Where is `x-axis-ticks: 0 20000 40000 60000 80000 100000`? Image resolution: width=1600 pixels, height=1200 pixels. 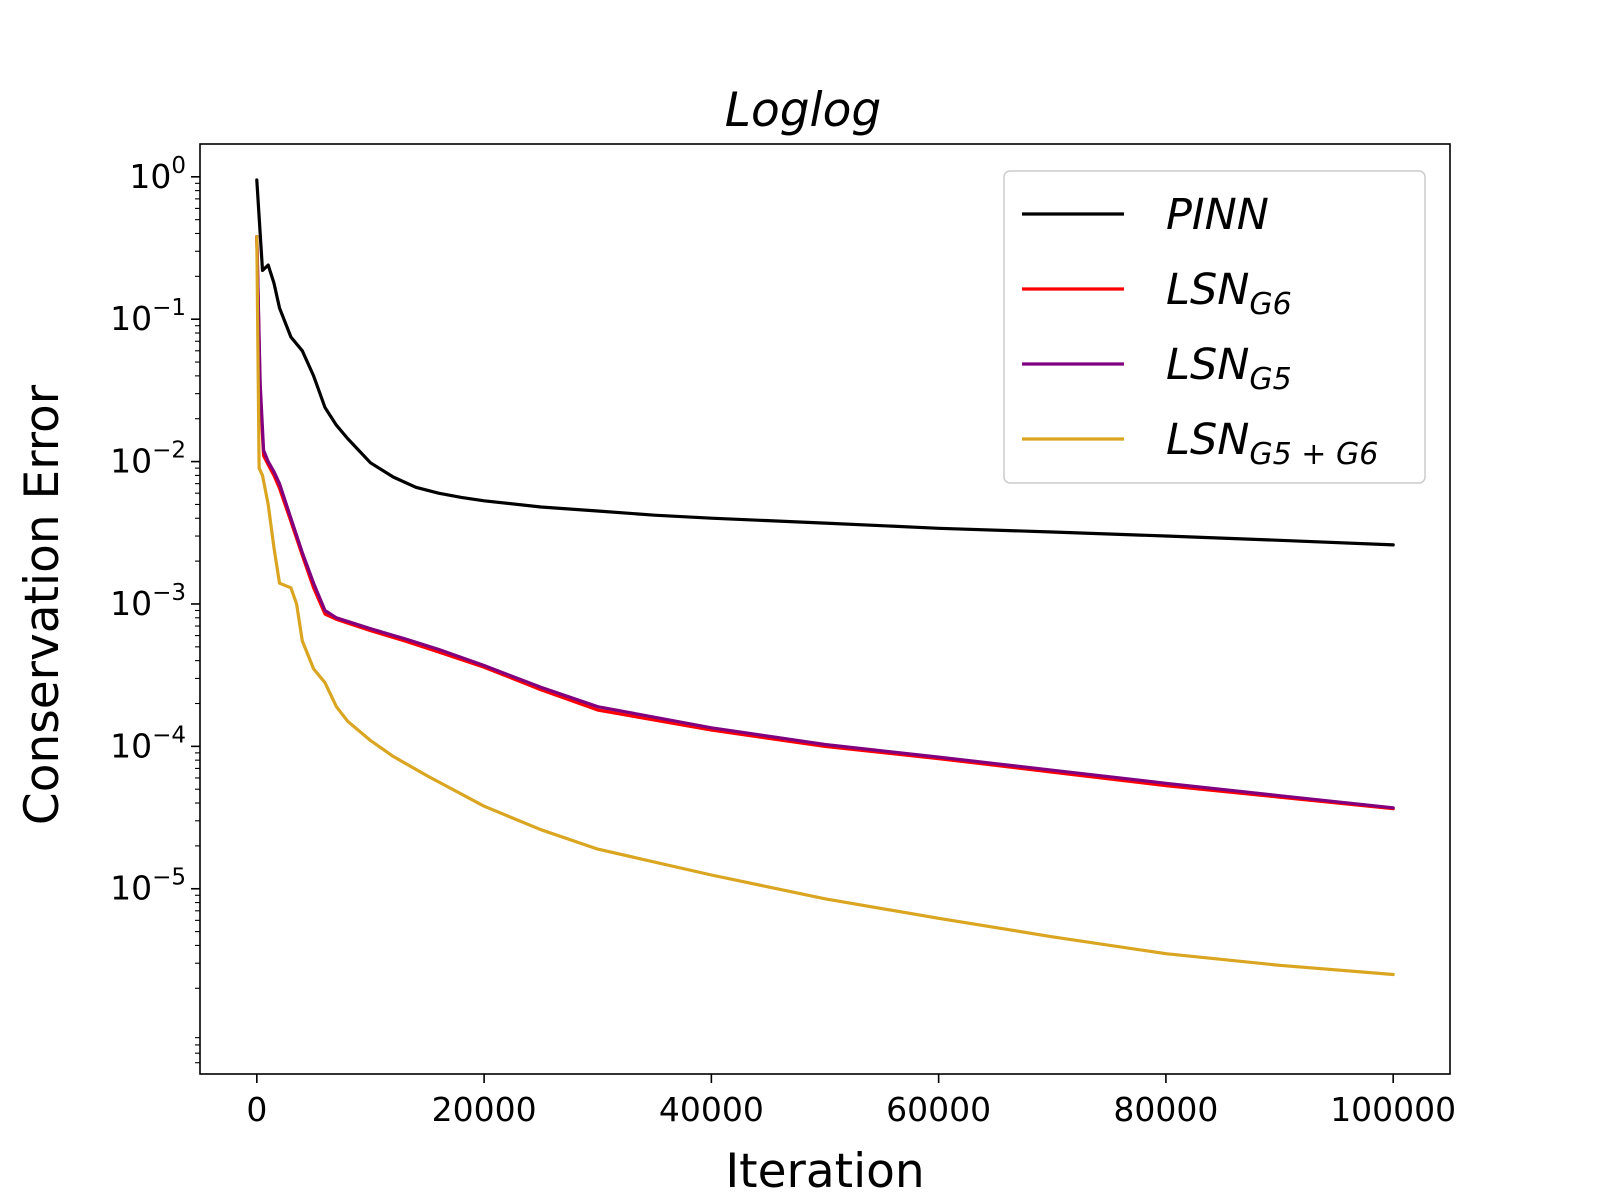 x-axis-ticks: 0 20000 40000 60000 80000 100000 is located at coordinates (851, 1101).